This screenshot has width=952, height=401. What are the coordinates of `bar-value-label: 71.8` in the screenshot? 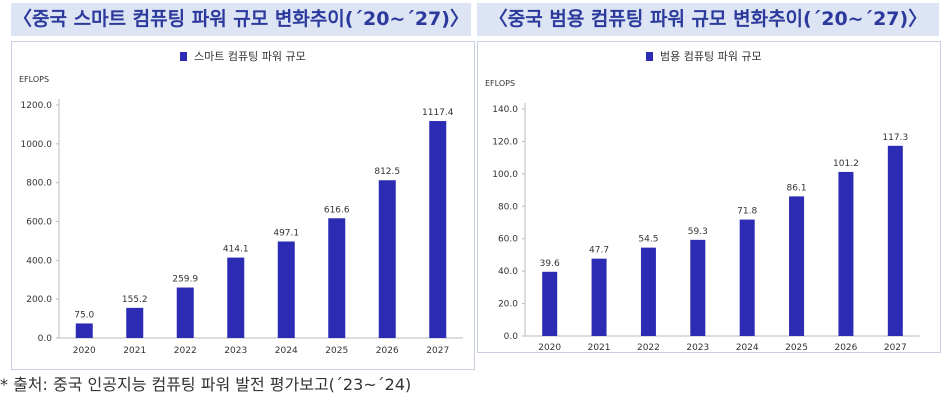 It's located at (747, 212).